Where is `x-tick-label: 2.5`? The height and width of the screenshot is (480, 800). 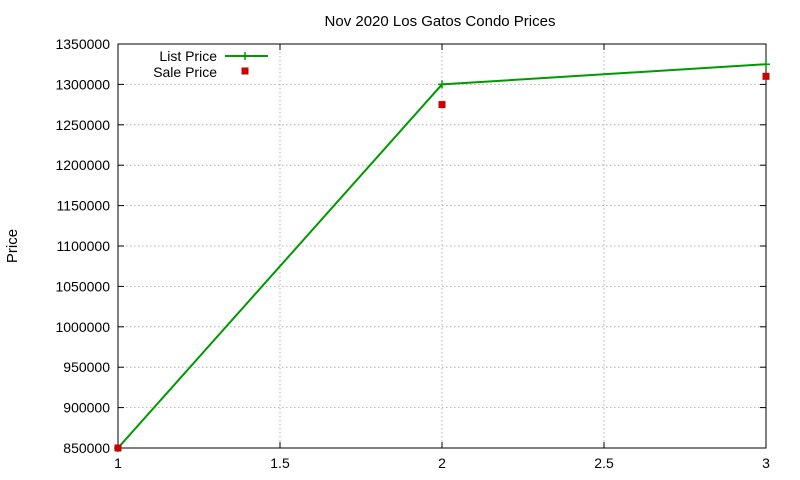 x-tick-label: 2.5 is located at coordinates (604, 463).